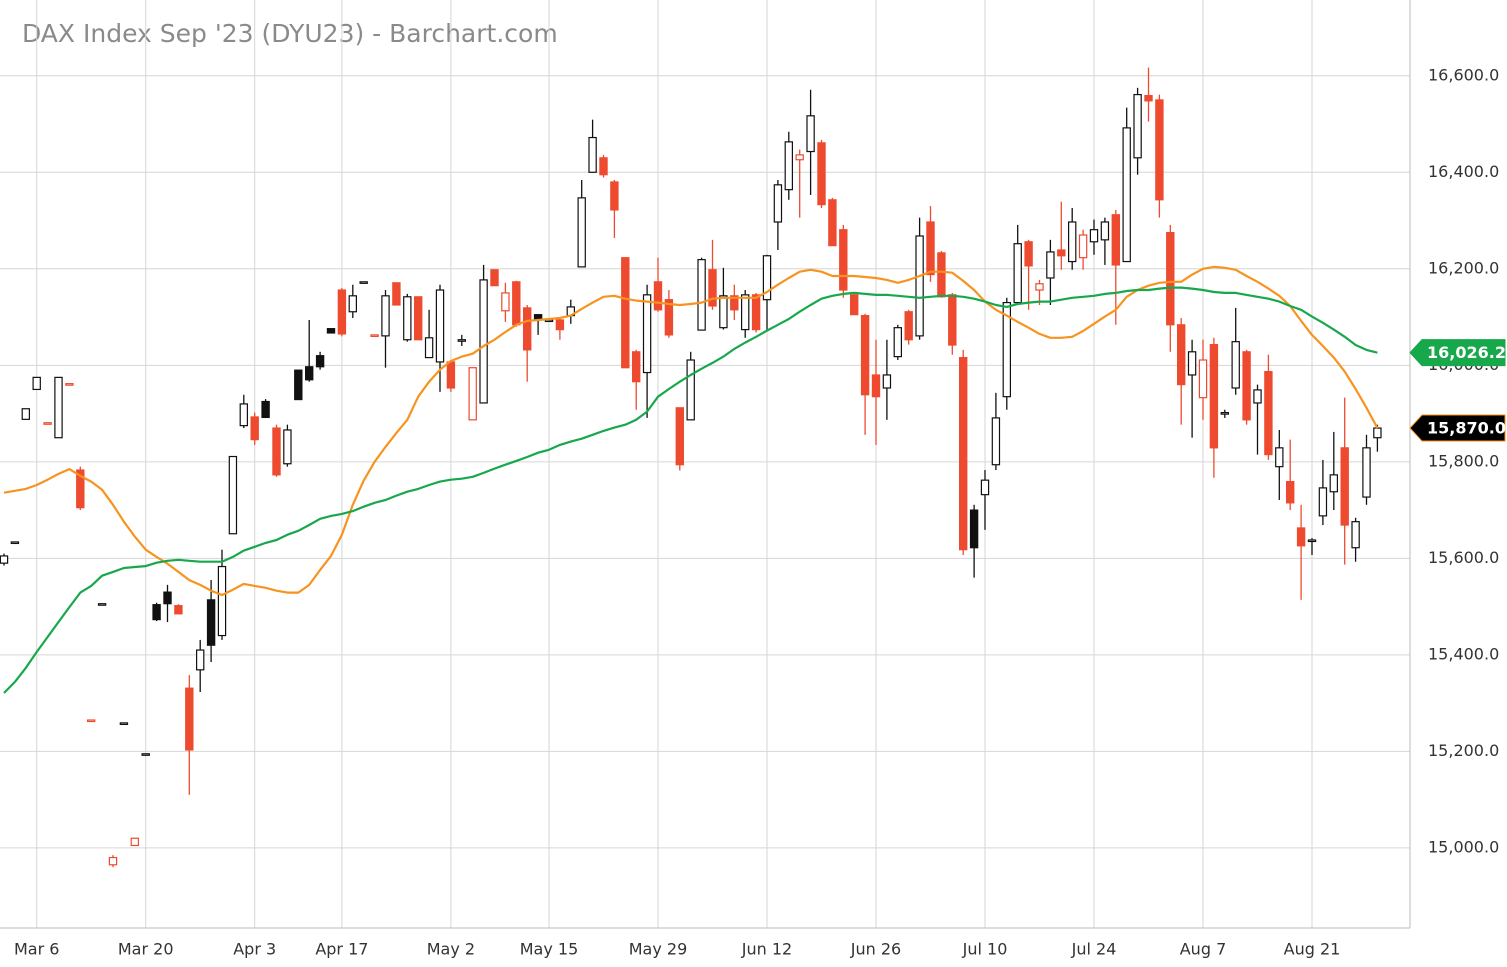 The image size is (1507, 967). I want to click on badge-shape, so click(1457, 428).